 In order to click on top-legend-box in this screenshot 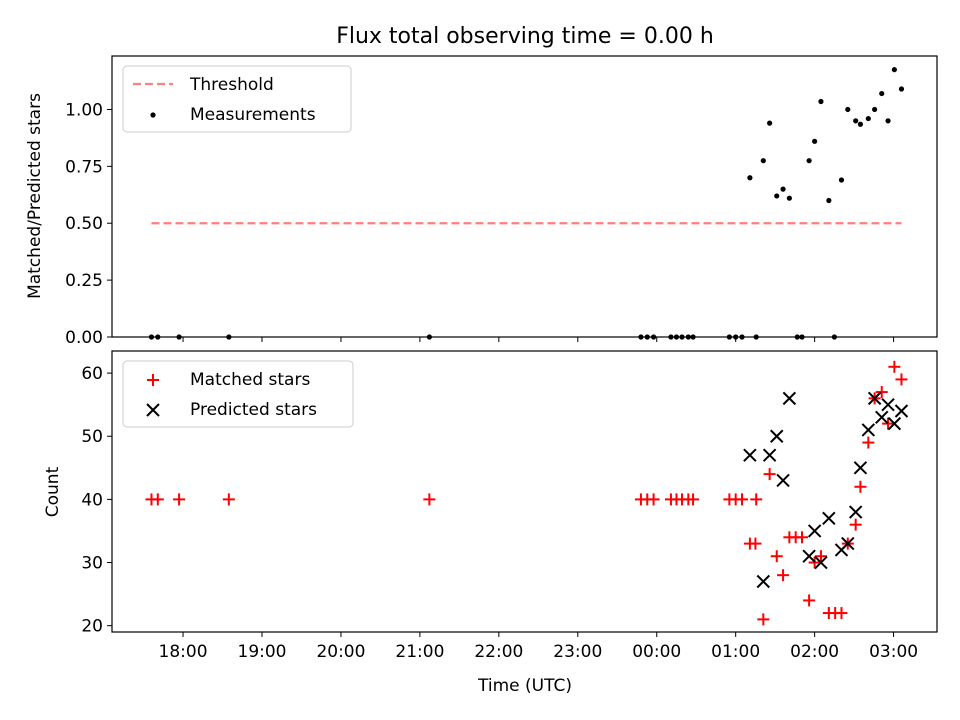, I will do `click(237, 99)`.